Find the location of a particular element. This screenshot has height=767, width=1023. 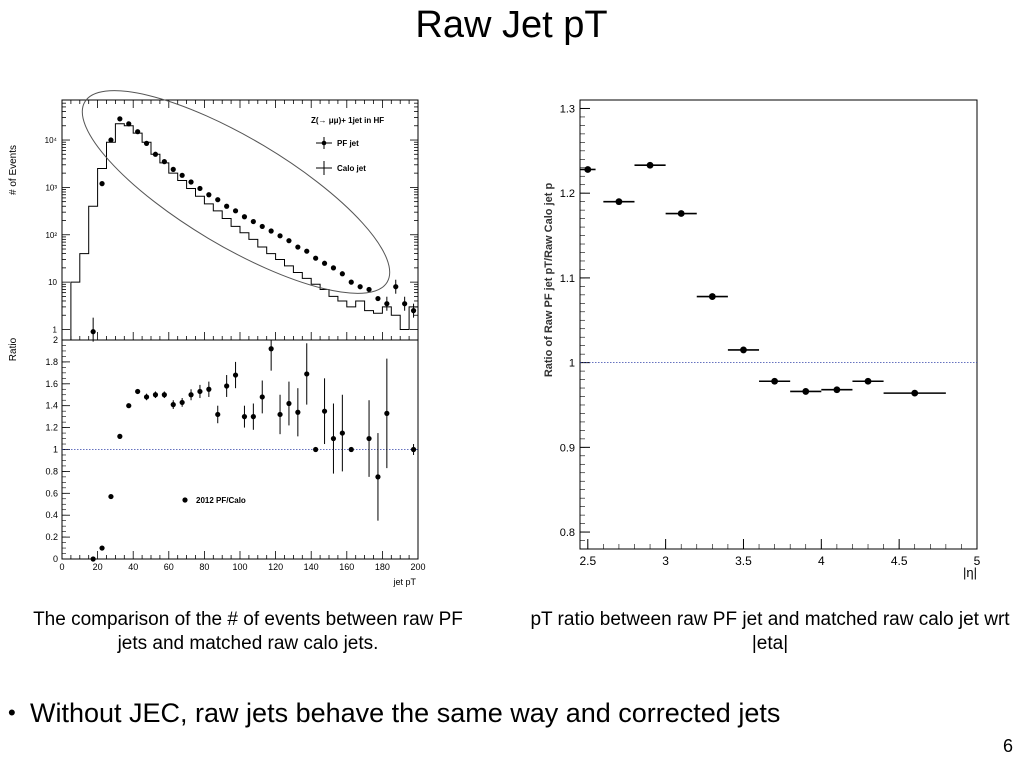

x-tick-label: 4.5 is located at coordinates (899, 561).